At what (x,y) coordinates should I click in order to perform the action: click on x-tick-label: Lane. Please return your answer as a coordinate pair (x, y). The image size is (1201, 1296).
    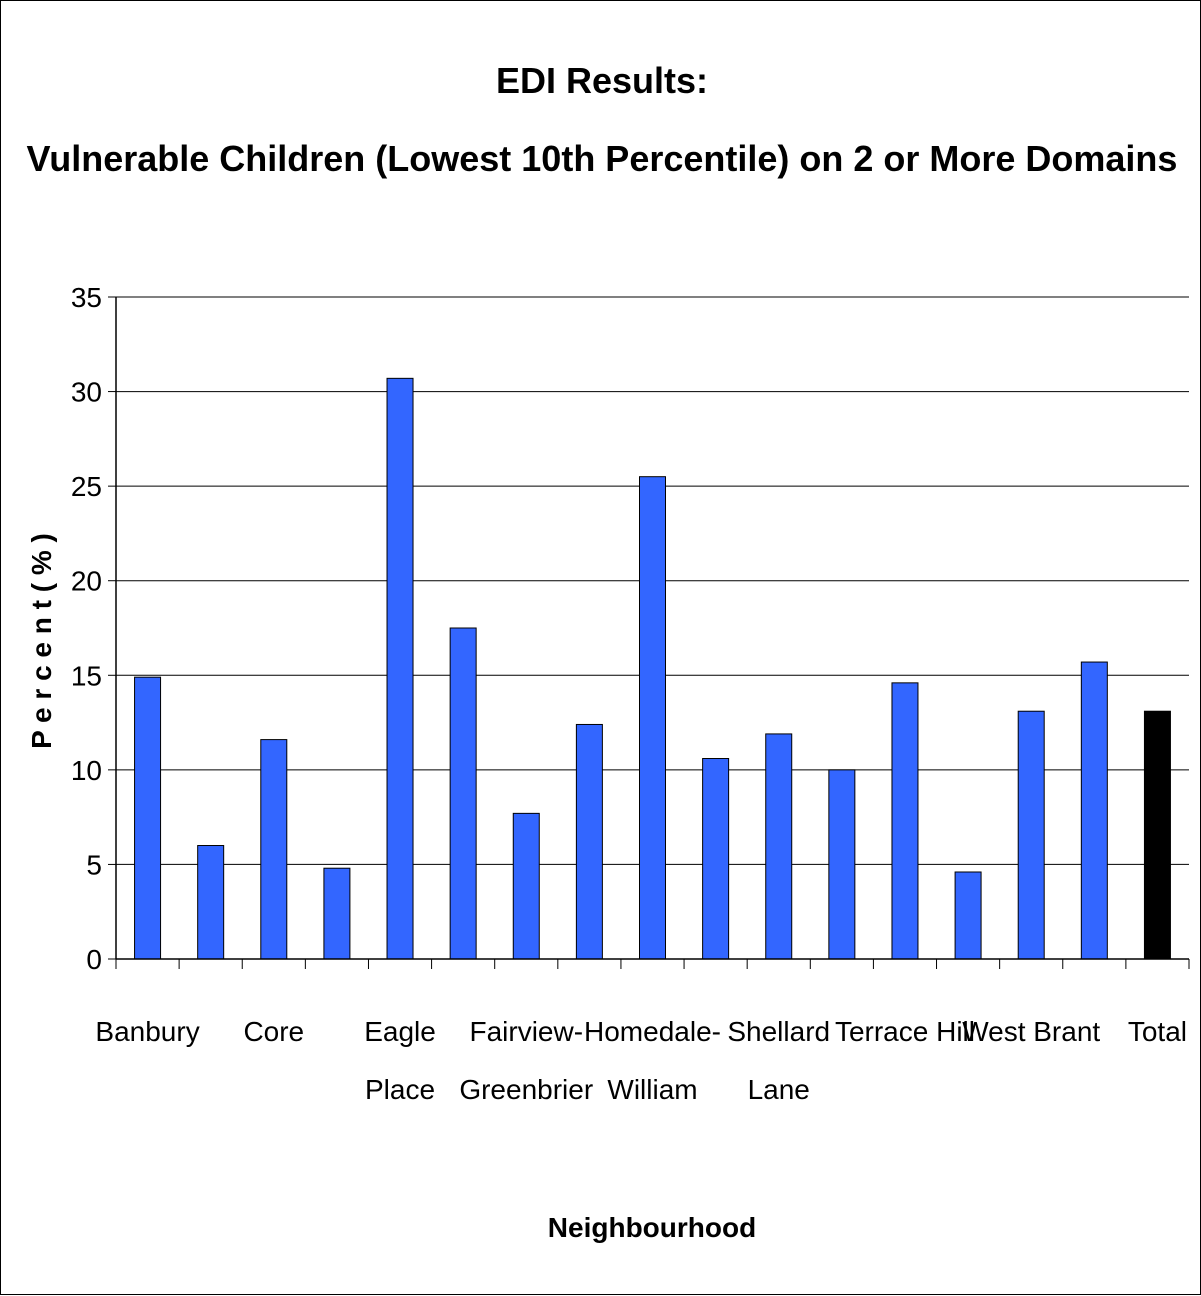
    Looking at the image, I should click on (779, 1089).